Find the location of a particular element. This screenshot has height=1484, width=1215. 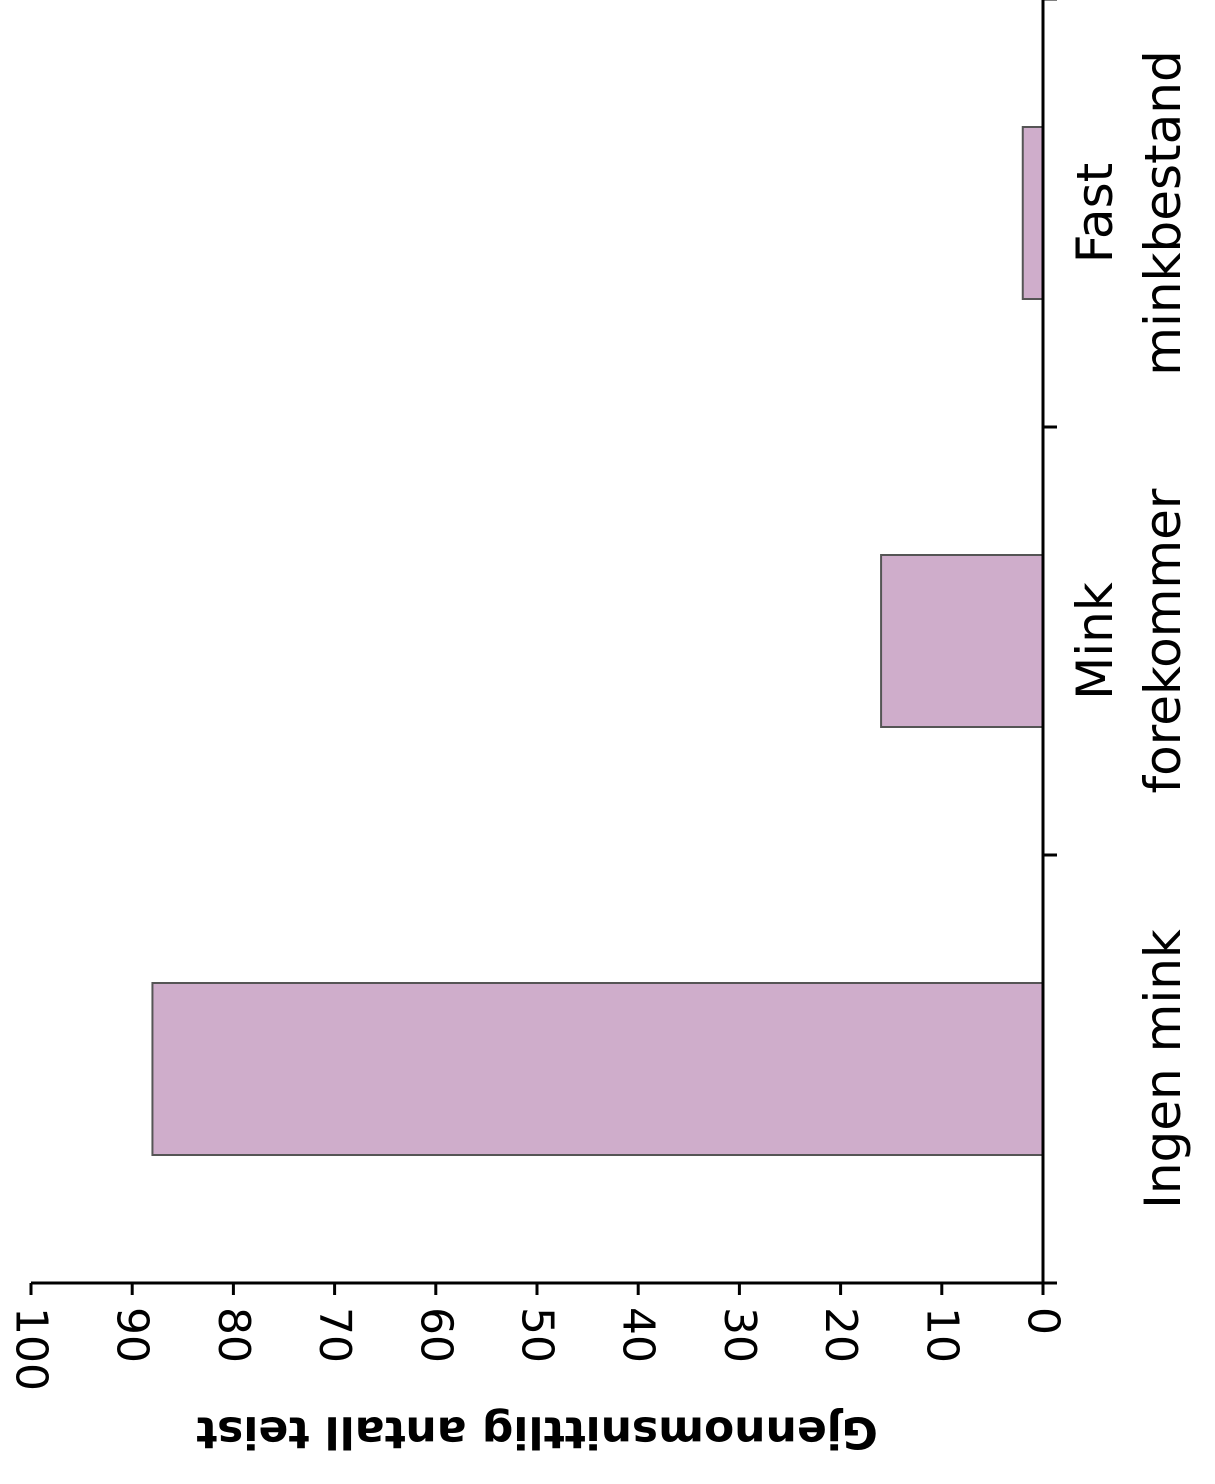

bar-ingen-mink is located at coordinates (597, 1069).